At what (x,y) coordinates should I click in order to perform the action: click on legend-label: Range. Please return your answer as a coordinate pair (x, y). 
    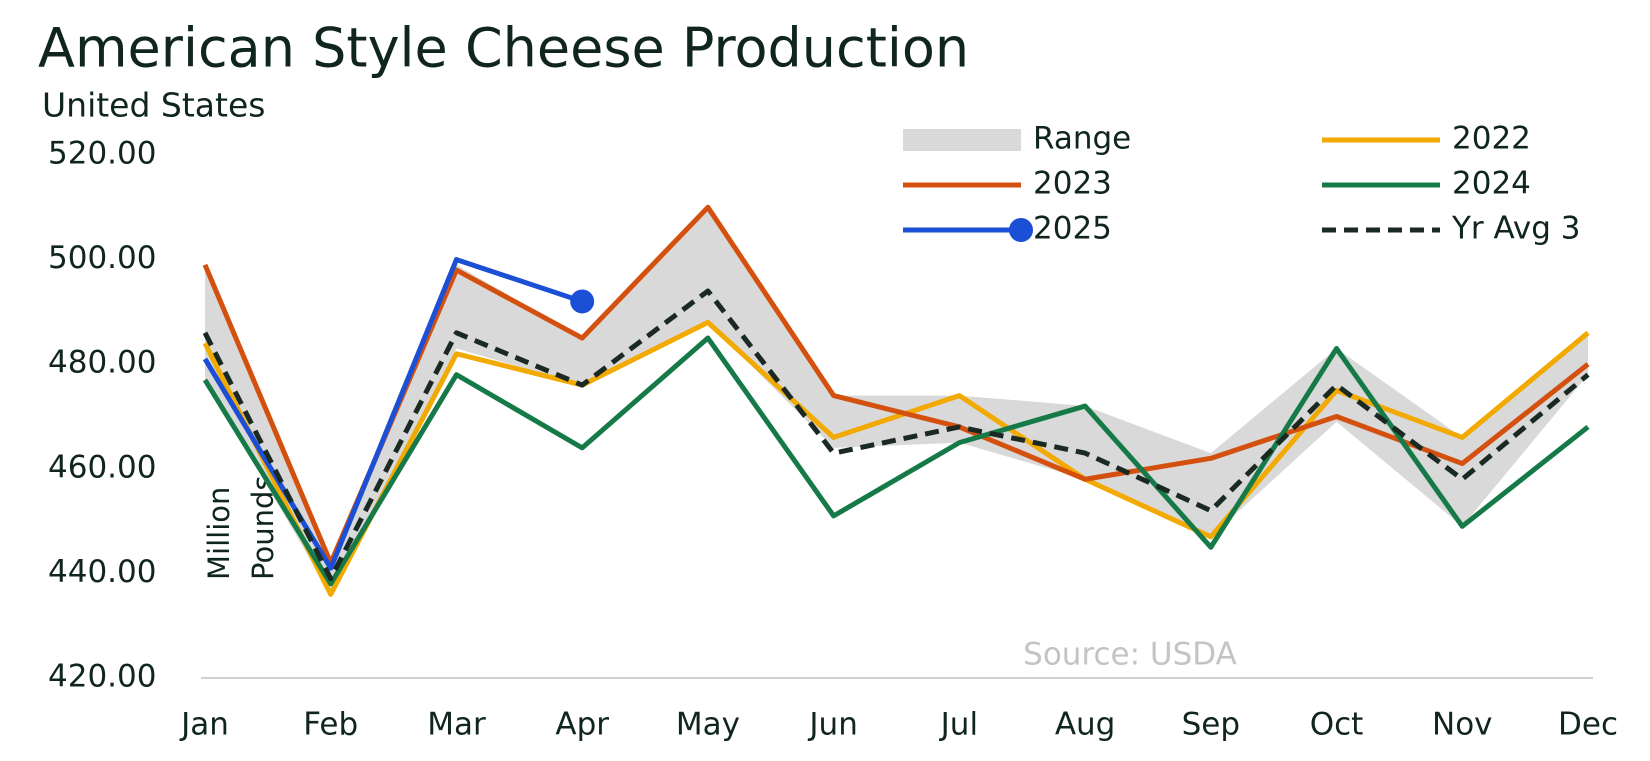
    Looking at the image, I should click on (1082, 139).